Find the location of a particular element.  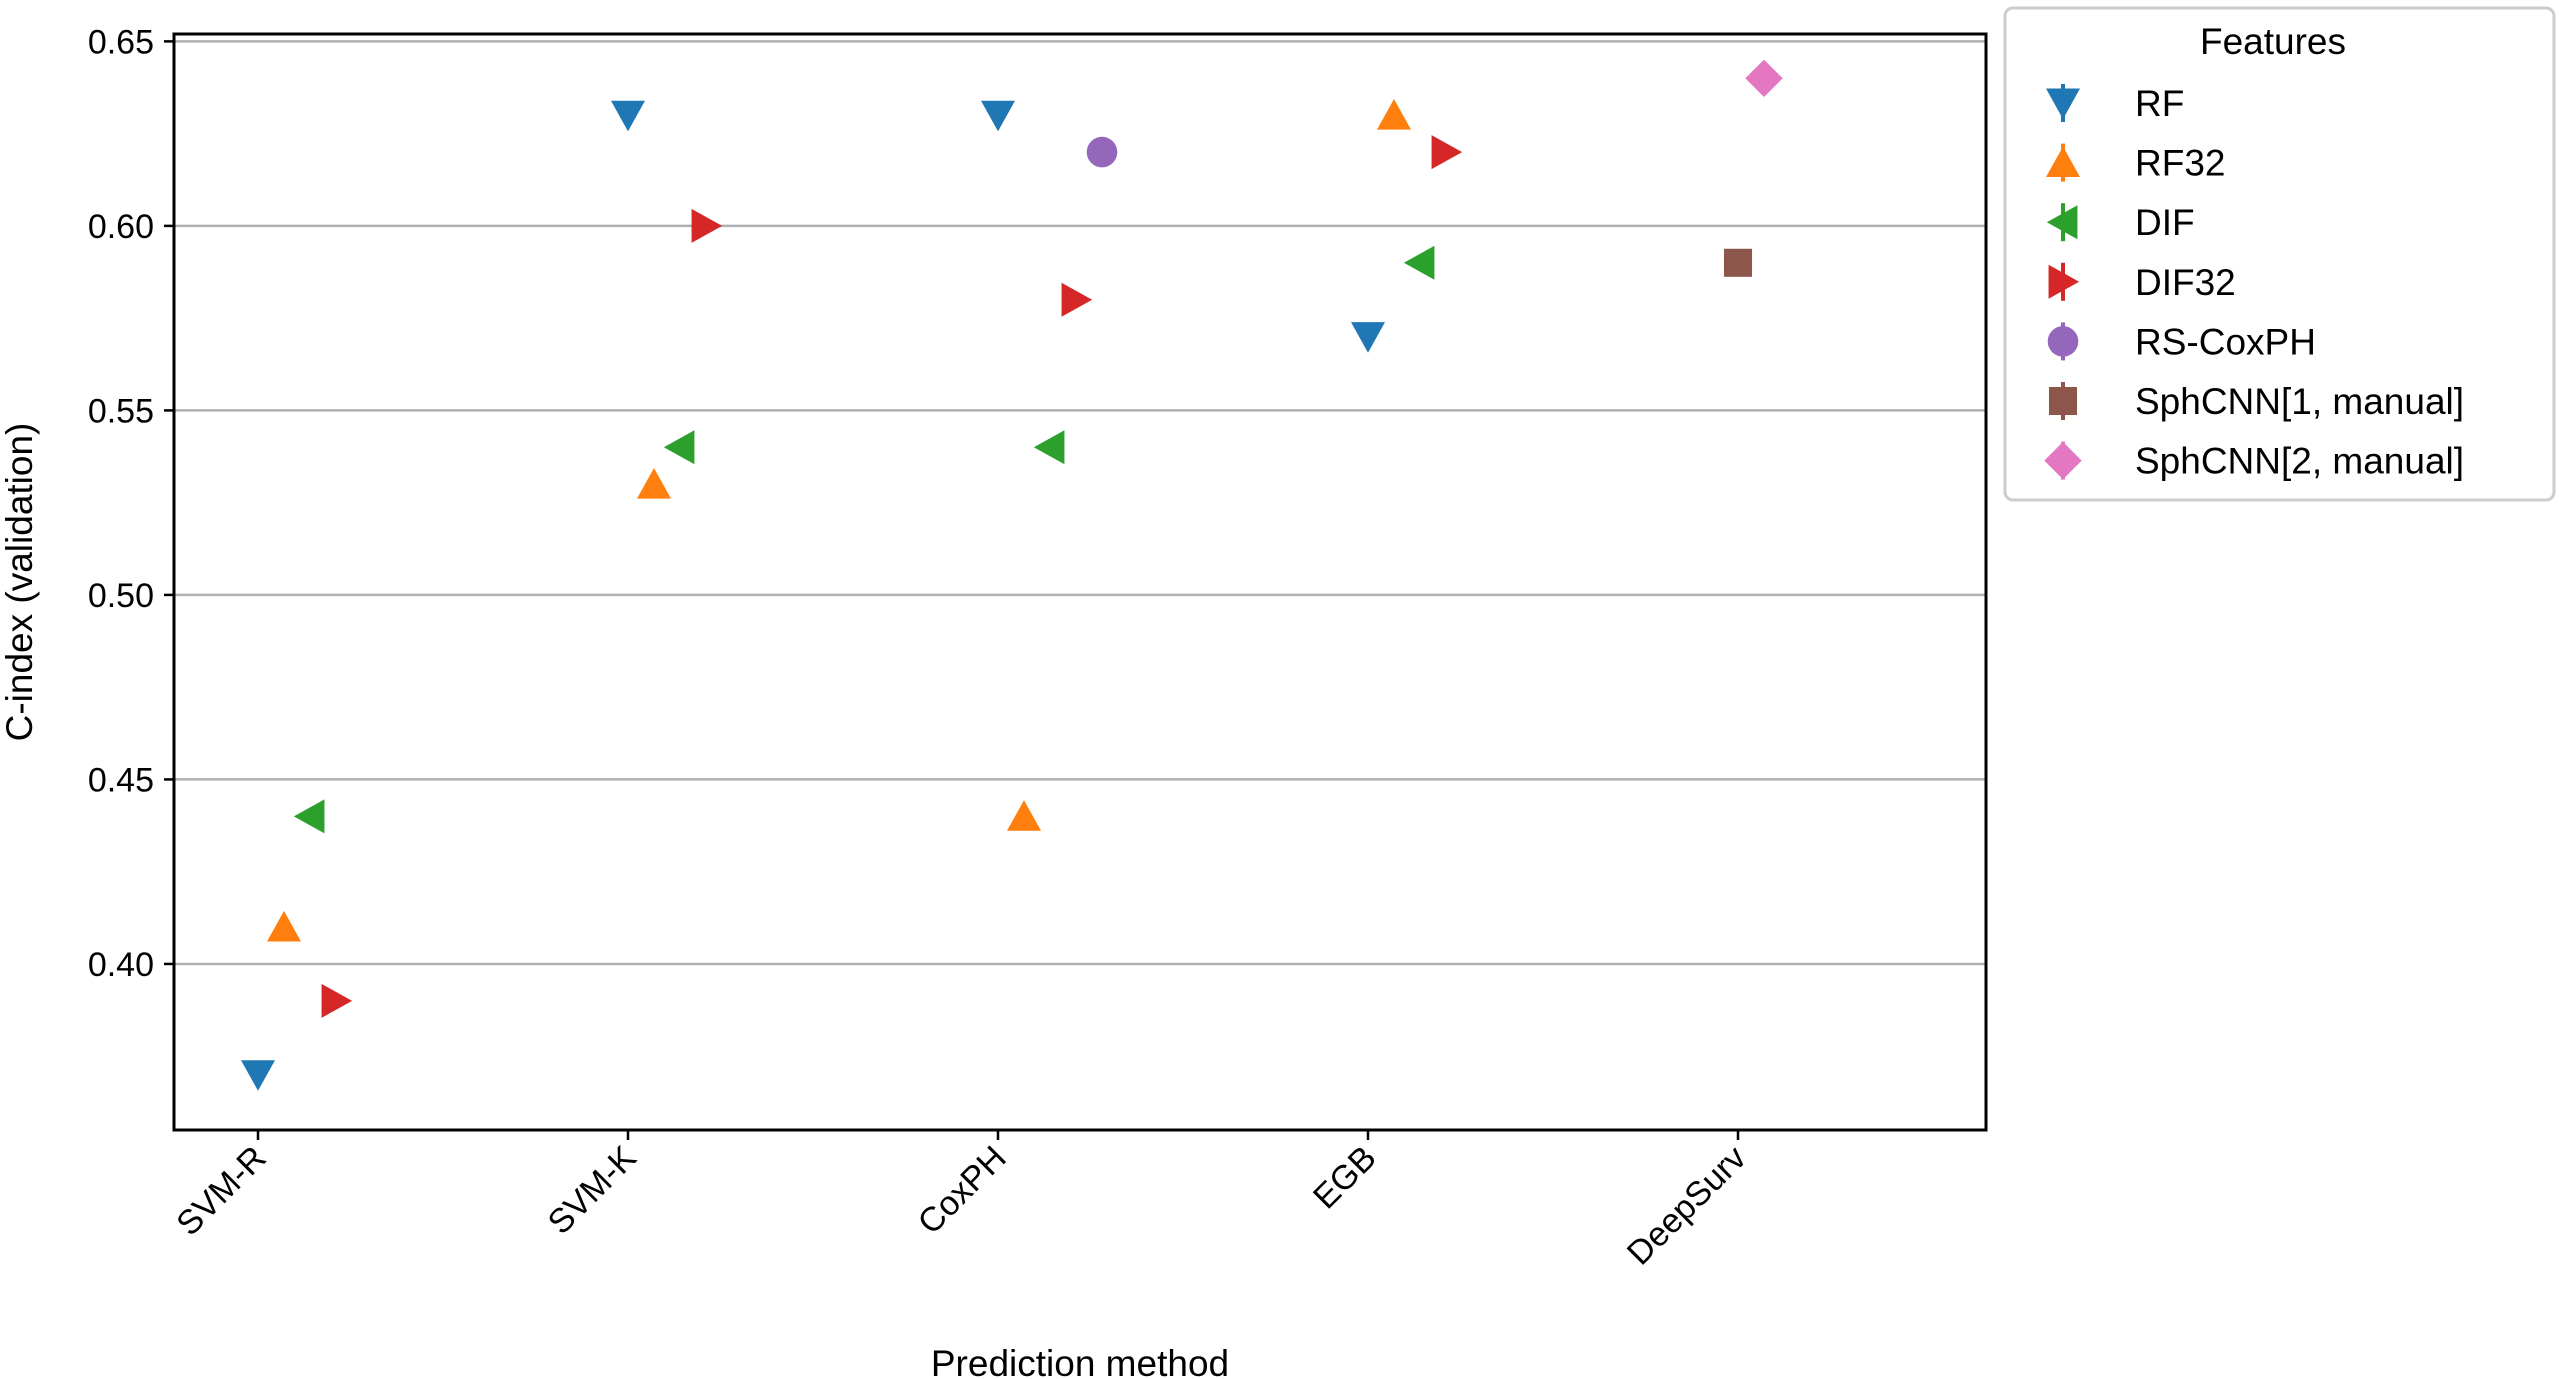

y-tick-label: 0.45 is located at coordinates (121, 780).